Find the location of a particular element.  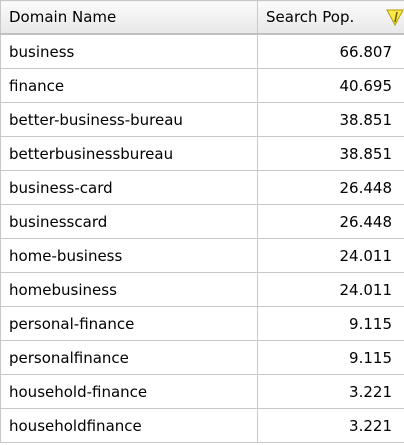

domain-cell: home-business is located at coordinates (129, 255).